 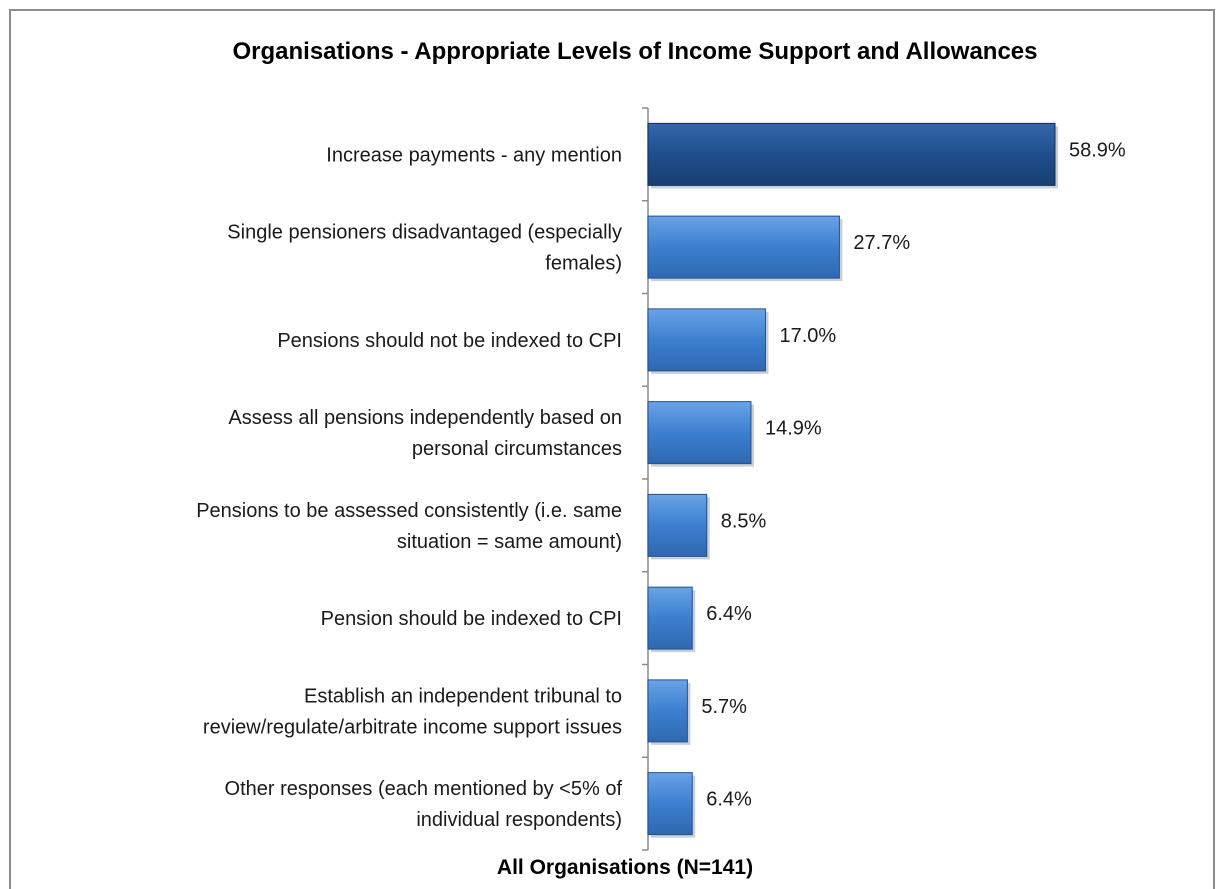 What do you see at coordinates (645, 479) in the screenshot?
I see `y-axis` at bounding box center [645, 479].